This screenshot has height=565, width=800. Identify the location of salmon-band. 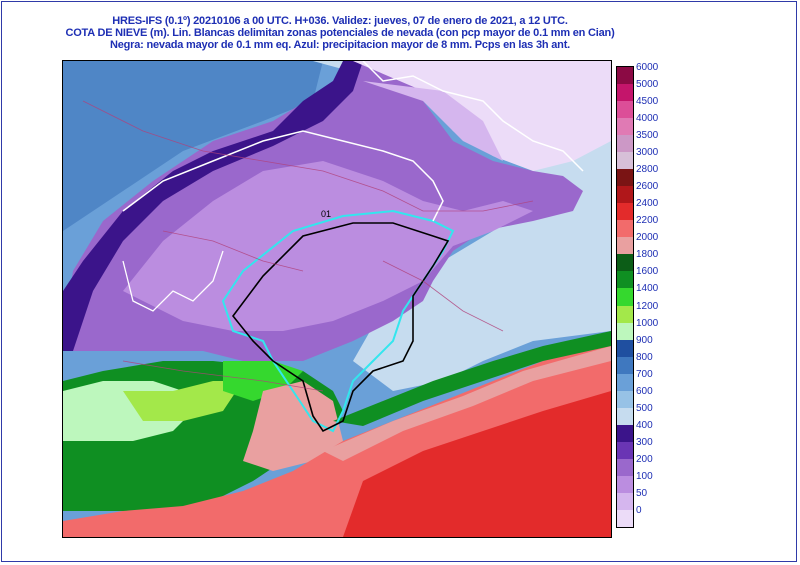
(467, 403).